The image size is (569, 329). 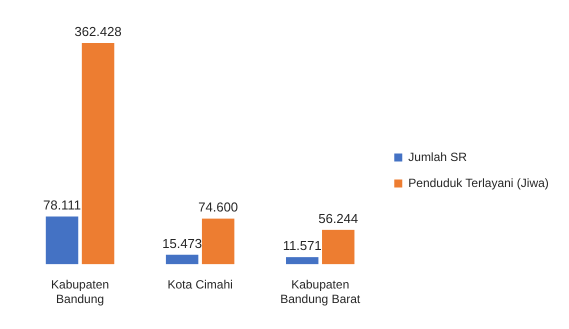 What do you see at coordinates (80, 292) in the screenshot?
I see `x-tick-label: Kabupaten Bandung` at bounding box center [80, 292].